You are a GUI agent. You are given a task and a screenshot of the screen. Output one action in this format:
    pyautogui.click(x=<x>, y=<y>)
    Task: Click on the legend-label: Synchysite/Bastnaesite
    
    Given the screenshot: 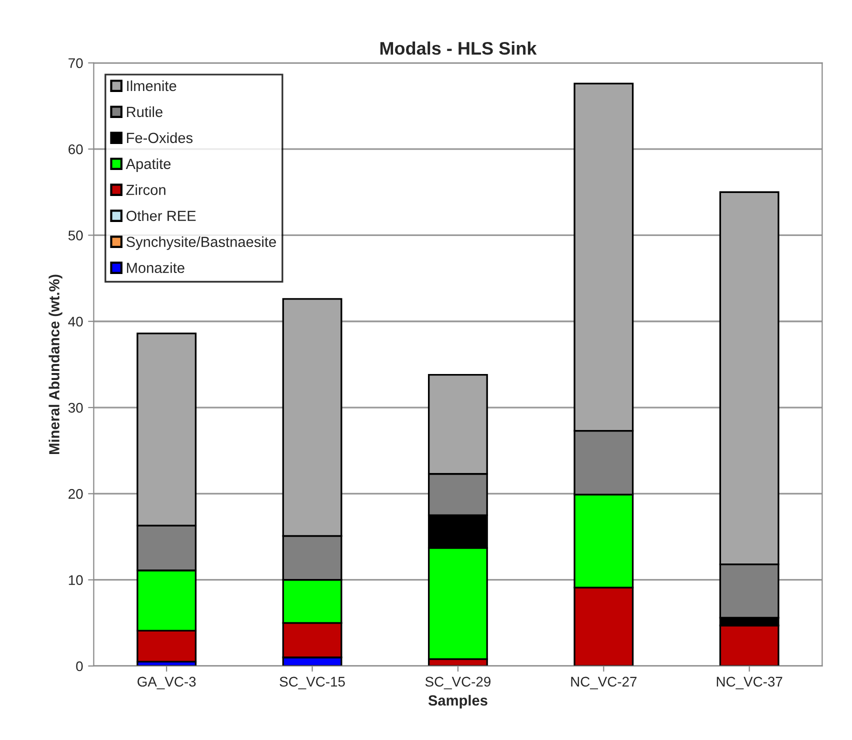 What is the action you would take?
    pyautogui.click(x=201, y=243)
    